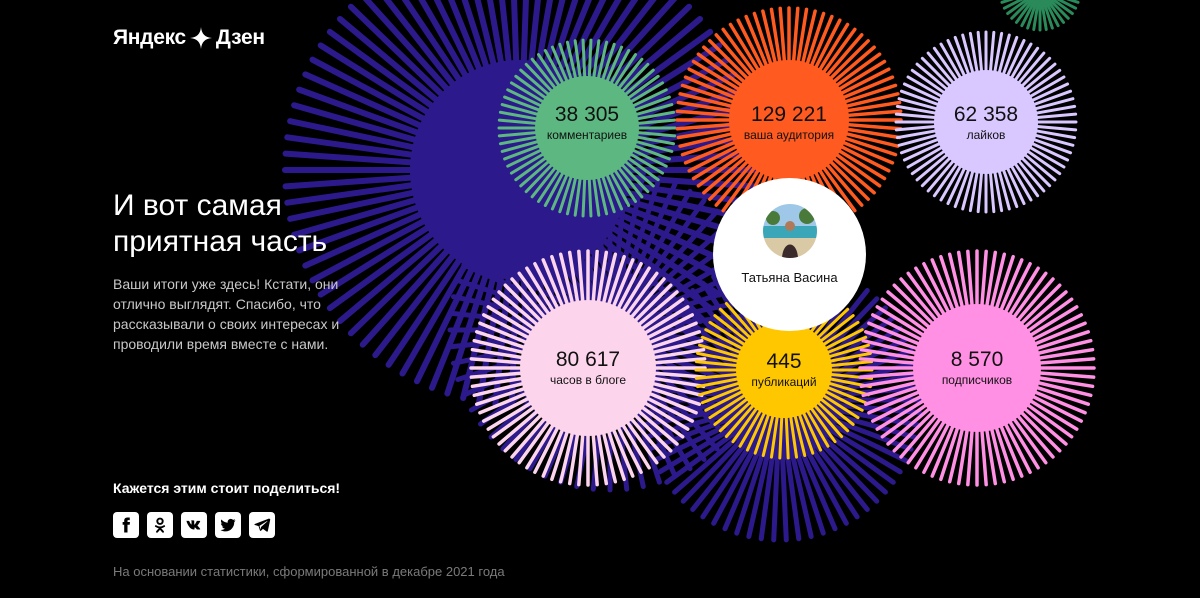  Describe the element at coordinates (587, 114) in the screenshot. I see `stat-comments-value: 38 305` at that location.